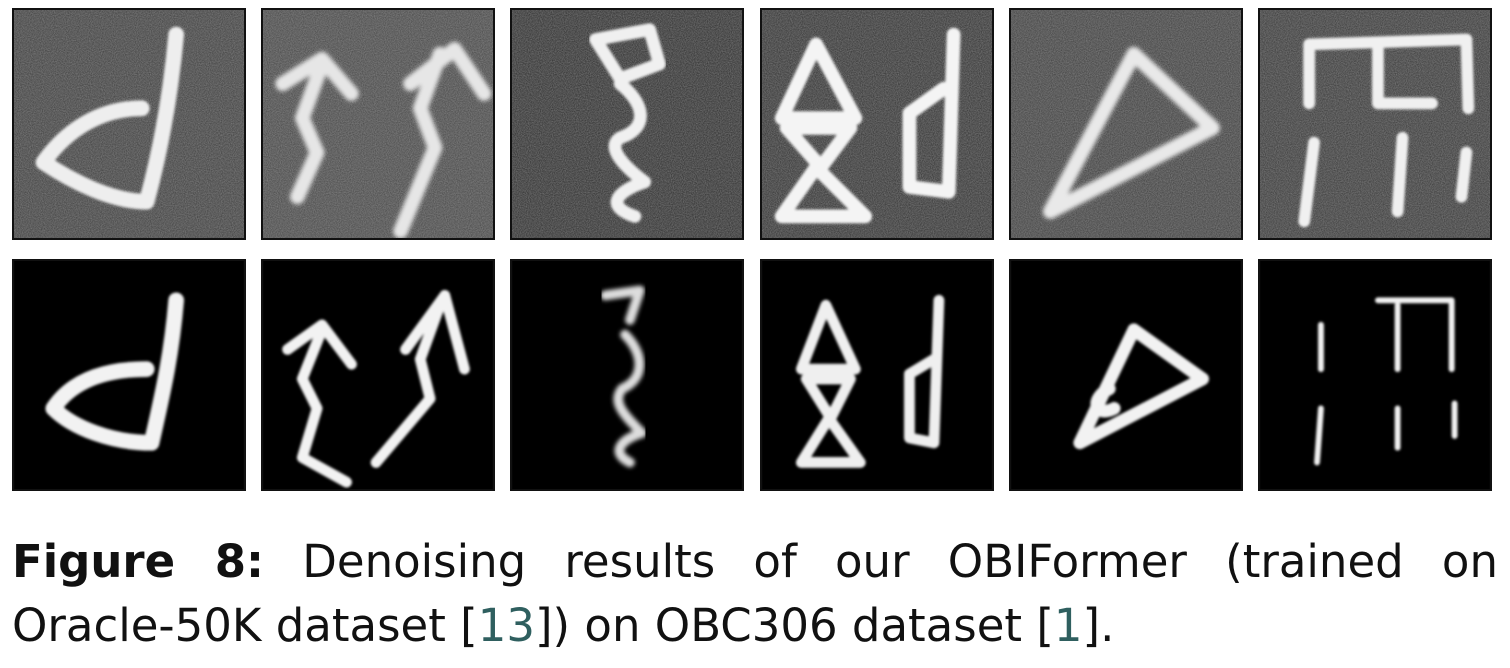  What do you see at coordinates (1098, 625) in the screenshot?
I see `caption-text-2c: ].` at bounding box center [1098, 625].